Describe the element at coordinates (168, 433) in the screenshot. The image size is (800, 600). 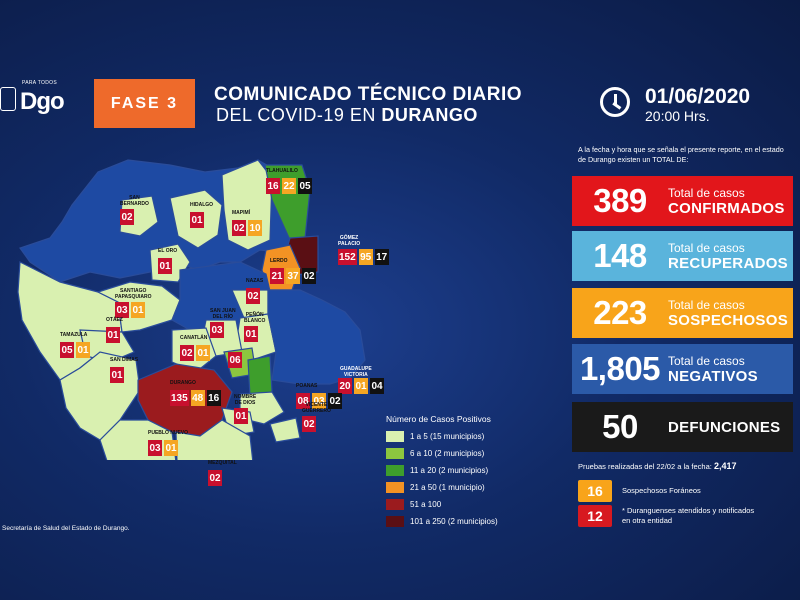
I see `municipality-name: PUEBLO NUEVO` at that location.